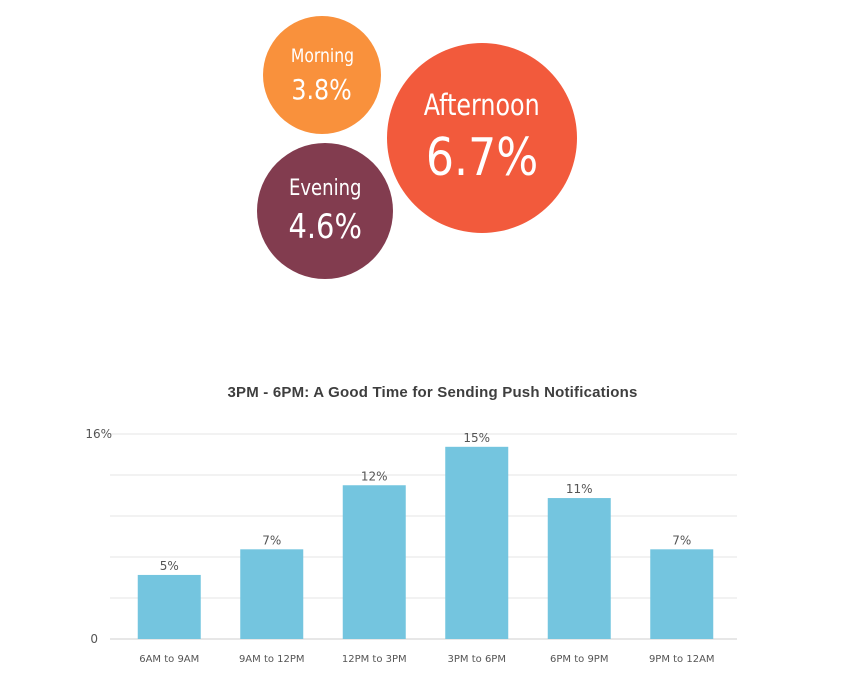 The width and height of the screenshot is (865, 675). What do you see at coordinates (98, 434) in the screenshot?
I see `y-tick-label-max: 16%` at bounding box center [98, 434].